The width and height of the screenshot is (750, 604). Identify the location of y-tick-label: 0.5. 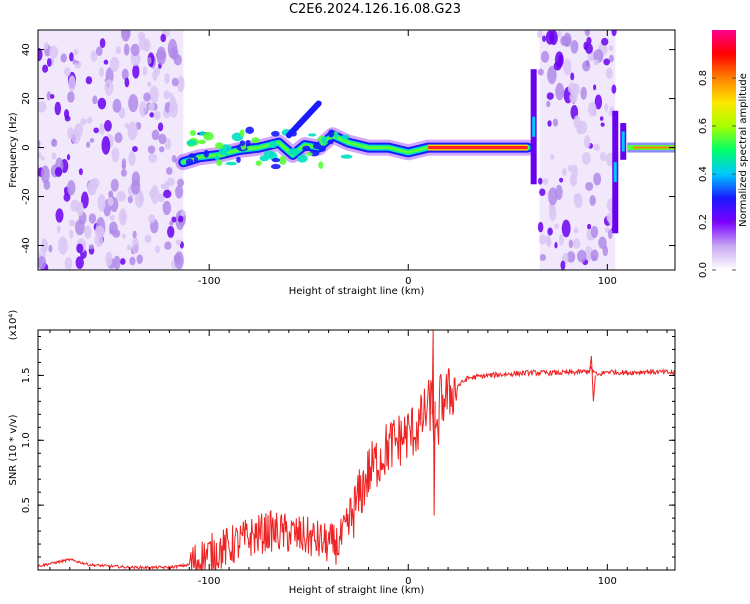
(26, 505).